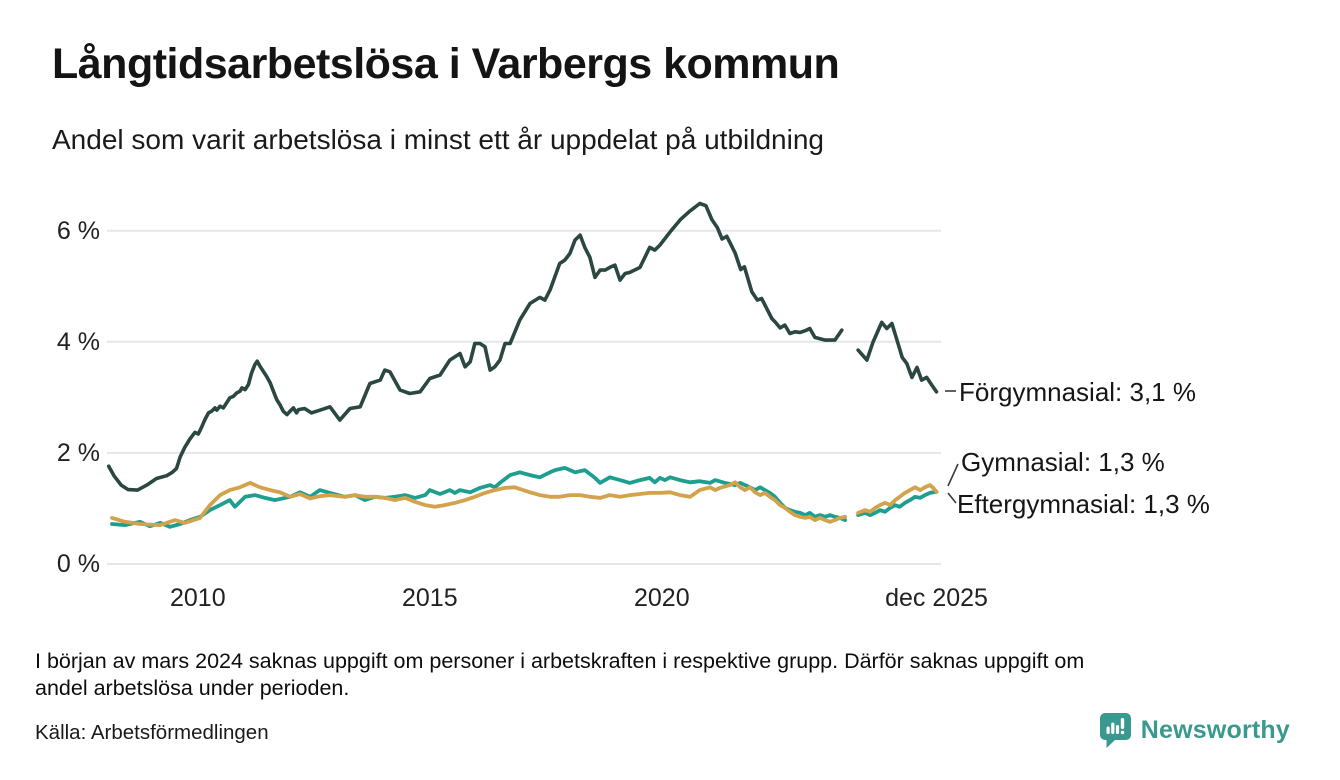  What do you see at coordinates (1077, 392) in the screenshot?
I see `series-label-forgymnasial: Förgymnasial: 3,1 %` at bounding box center [1077, 392].